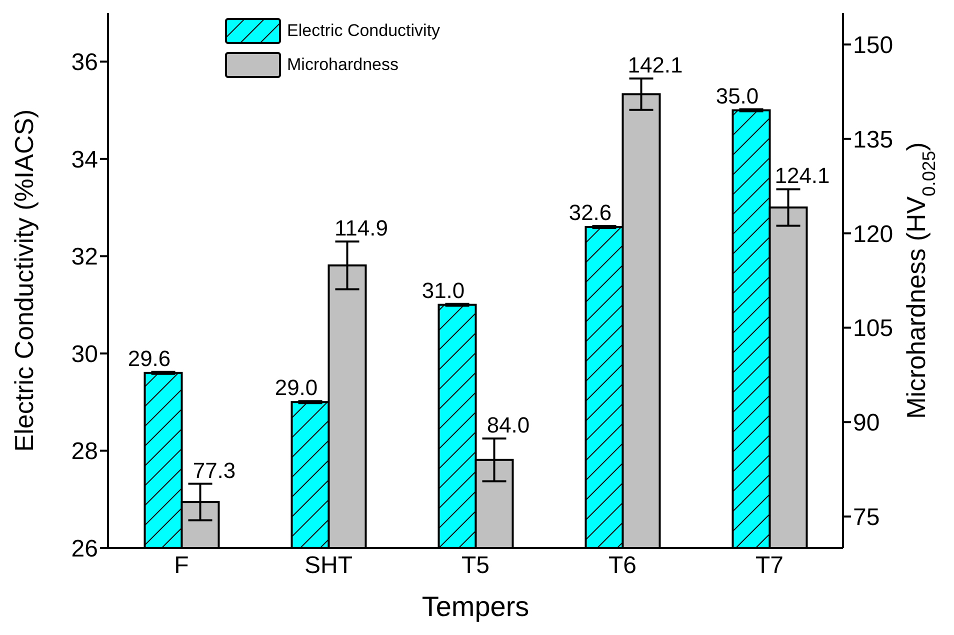  I want to click on data-label: 29.6, so click(149, 358).